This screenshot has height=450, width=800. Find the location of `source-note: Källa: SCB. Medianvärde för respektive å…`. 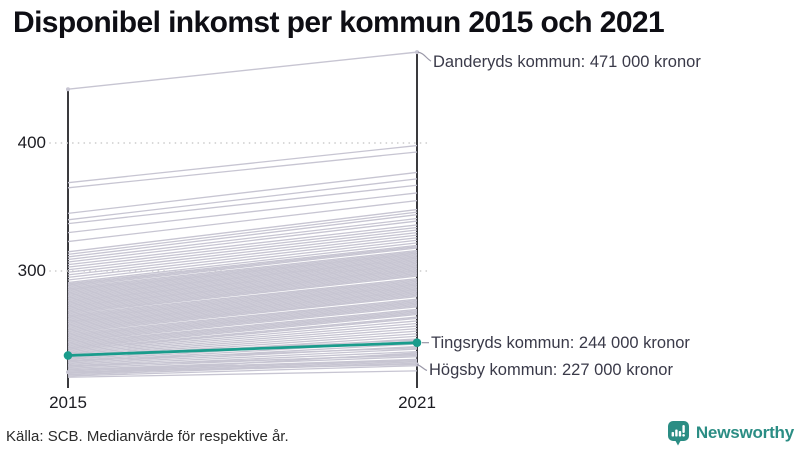

source-note: Källa: SCB. Medianvärde för respektive å… is located at coordinates (147, 436).